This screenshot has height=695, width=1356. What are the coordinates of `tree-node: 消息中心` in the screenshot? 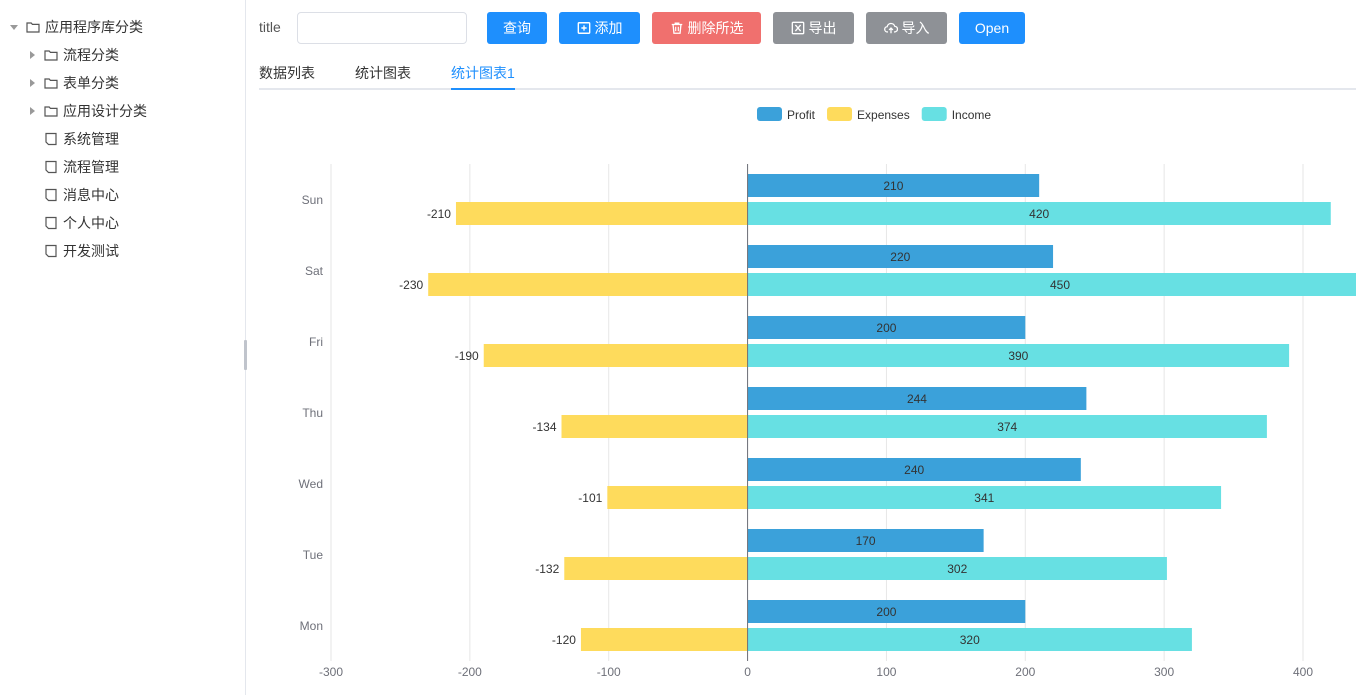 It's located at (72, 195).